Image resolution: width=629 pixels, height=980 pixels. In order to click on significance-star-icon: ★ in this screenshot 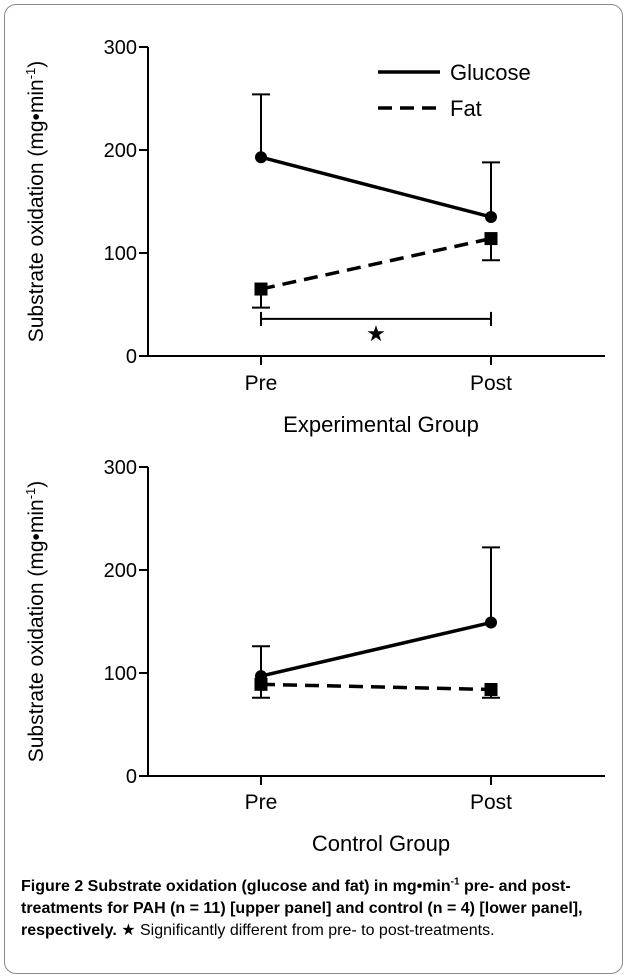, I will do `click(376, 333)`.